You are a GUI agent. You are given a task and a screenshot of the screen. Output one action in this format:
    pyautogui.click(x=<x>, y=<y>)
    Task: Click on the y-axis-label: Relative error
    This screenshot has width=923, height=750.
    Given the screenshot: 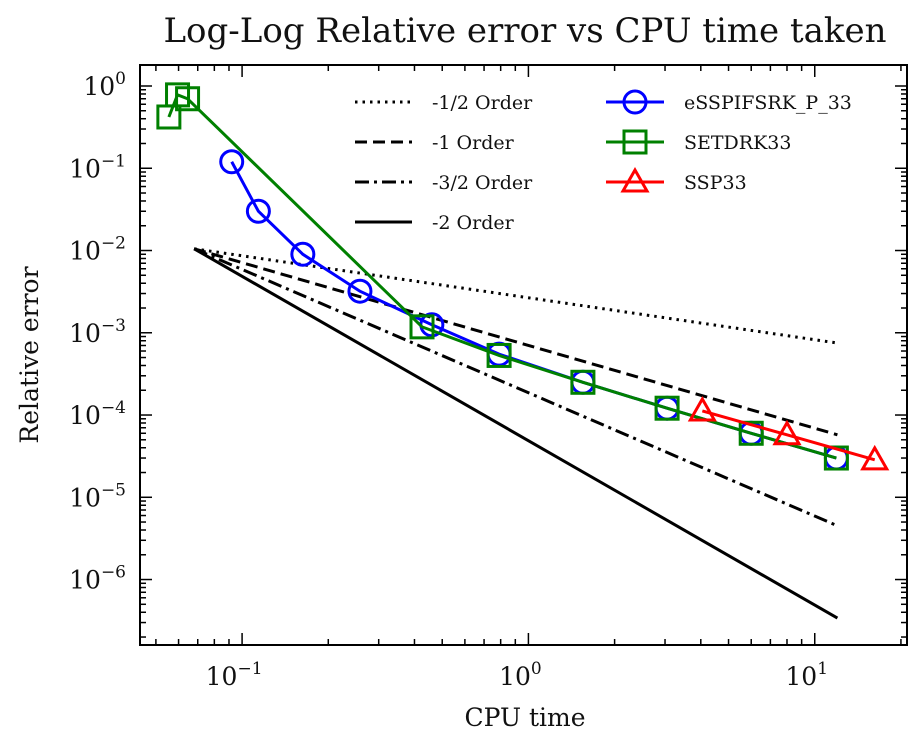 What is the action you would take?
    pyautogui.click(x=29, y=354)
    